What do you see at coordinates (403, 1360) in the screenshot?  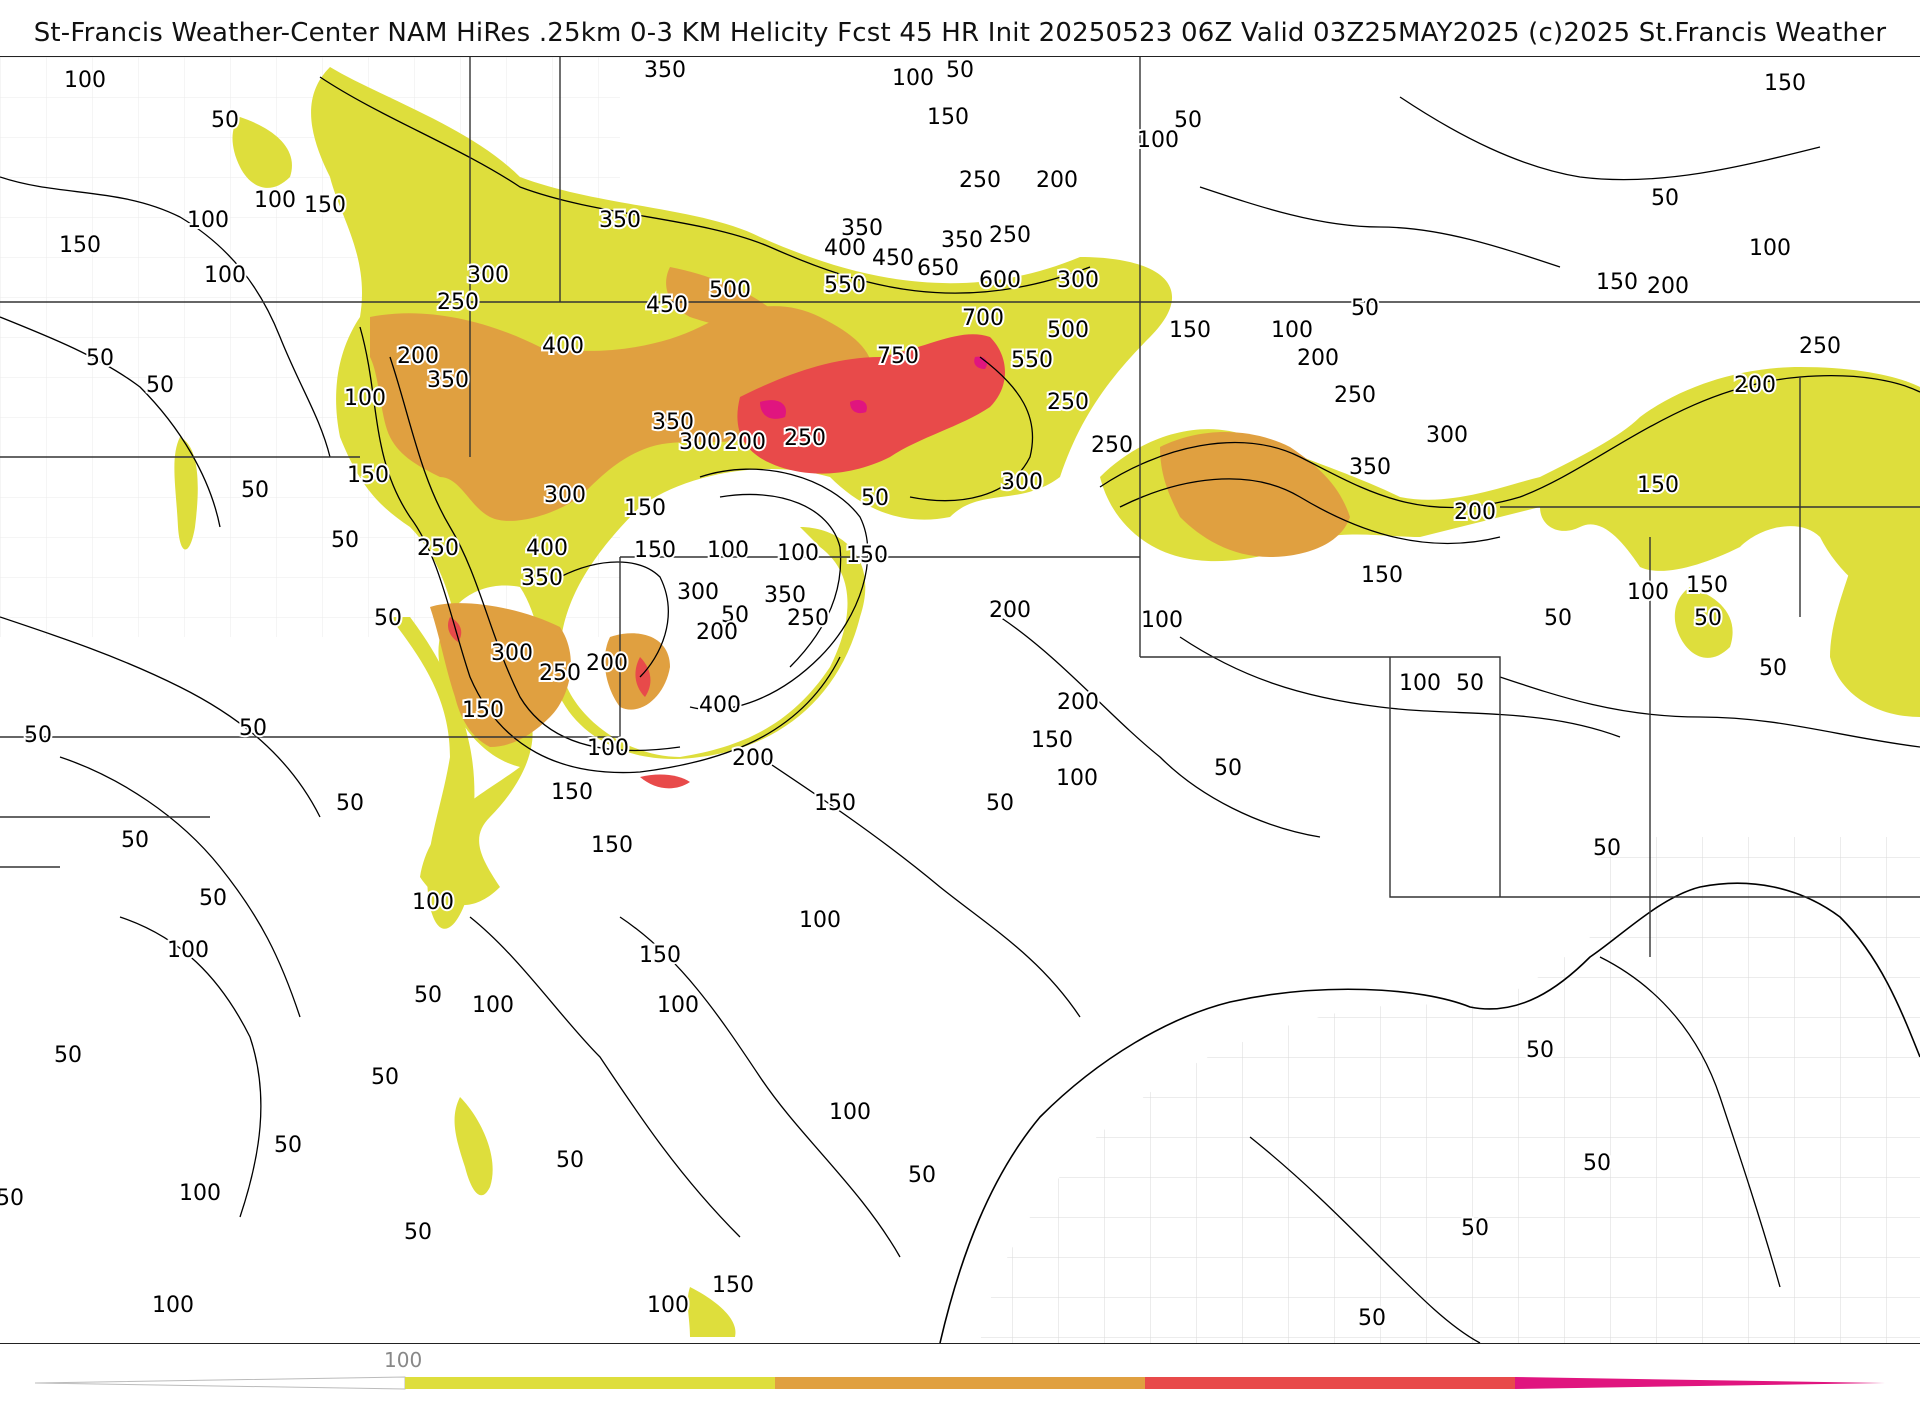 I see `colorbar-tick-label: 100` at bounding box center [403, 1360].